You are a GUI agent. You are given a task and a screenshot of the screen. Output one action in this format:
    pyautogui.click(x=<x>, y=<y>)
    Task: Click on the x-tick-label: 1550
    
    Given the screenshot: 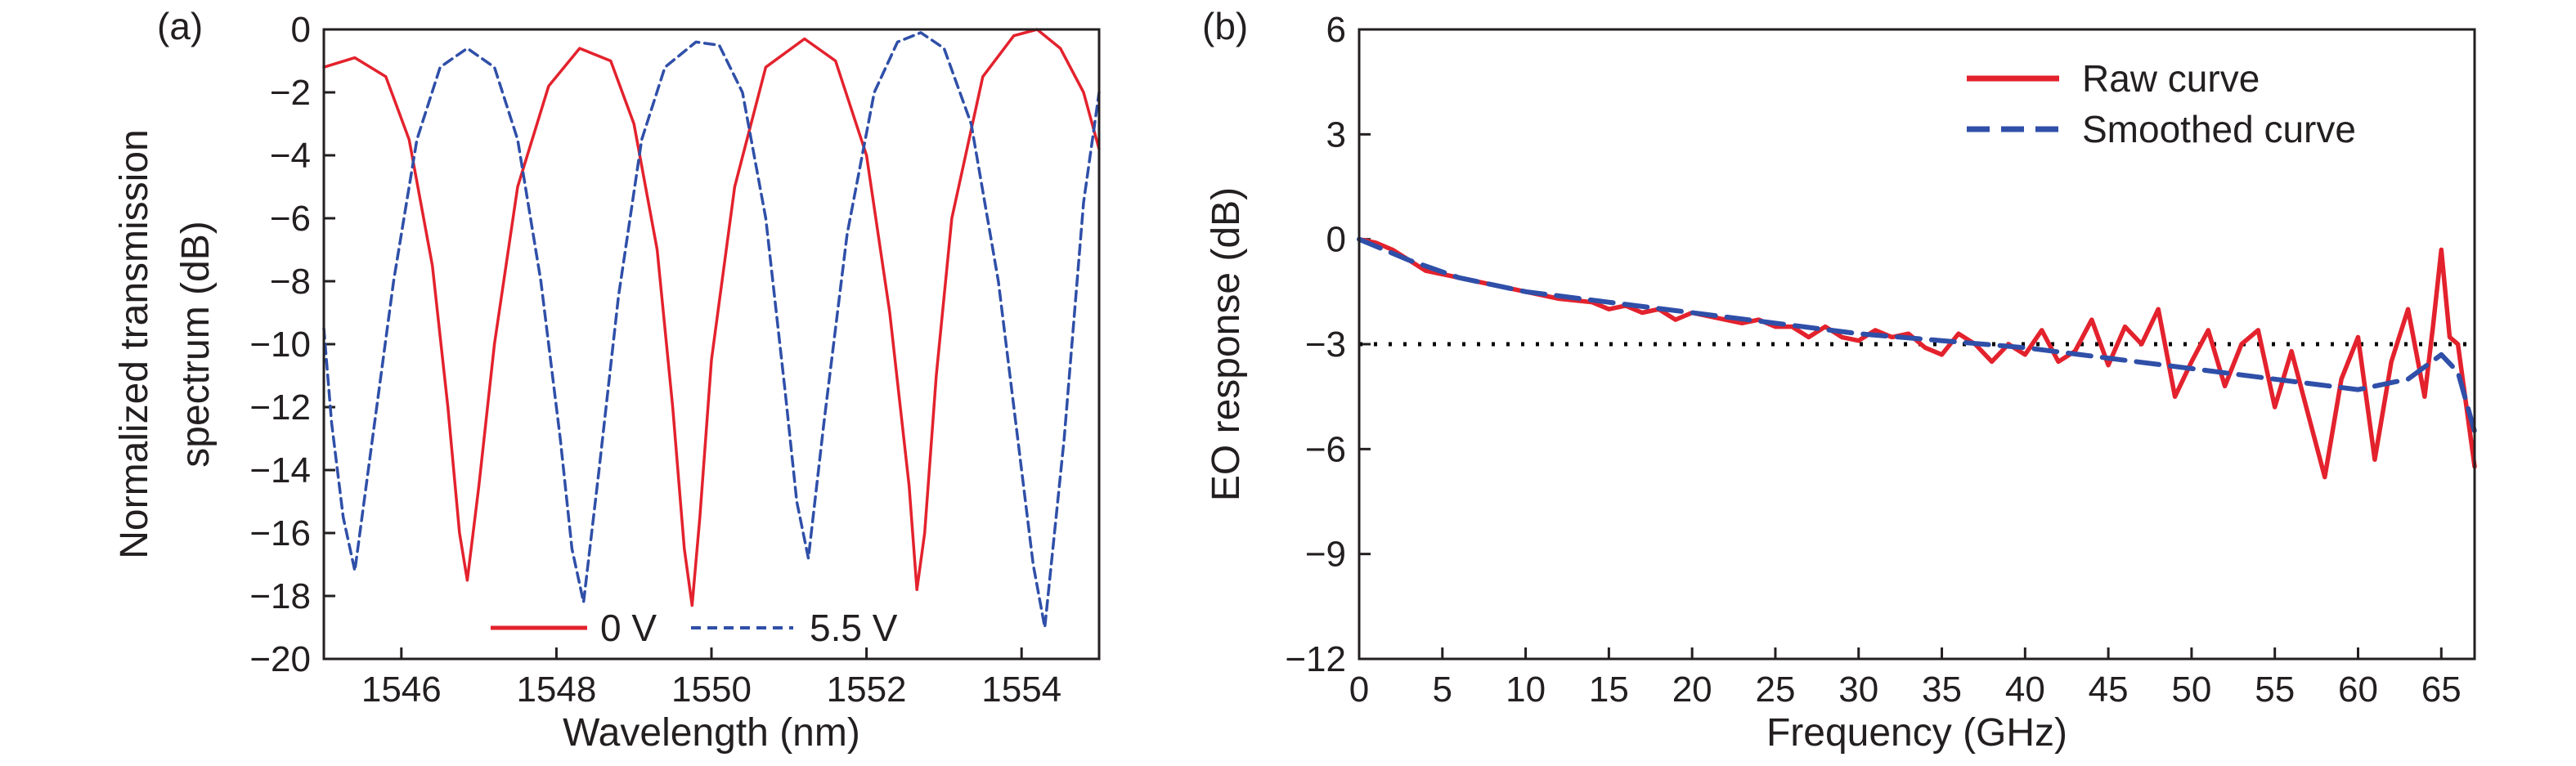 What is the action you would take?
    pyautogui.click(x=712, y=690)
    